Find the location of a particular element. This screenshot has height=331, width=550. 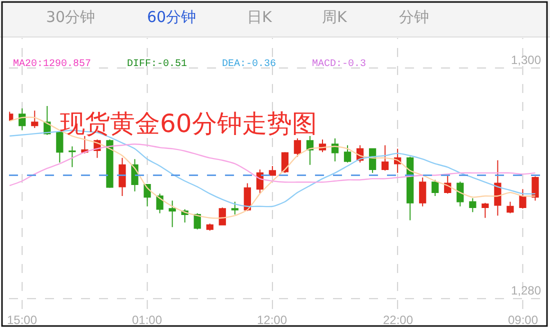

x-tick-label: 12:00 is located at coordinates (272, 320).